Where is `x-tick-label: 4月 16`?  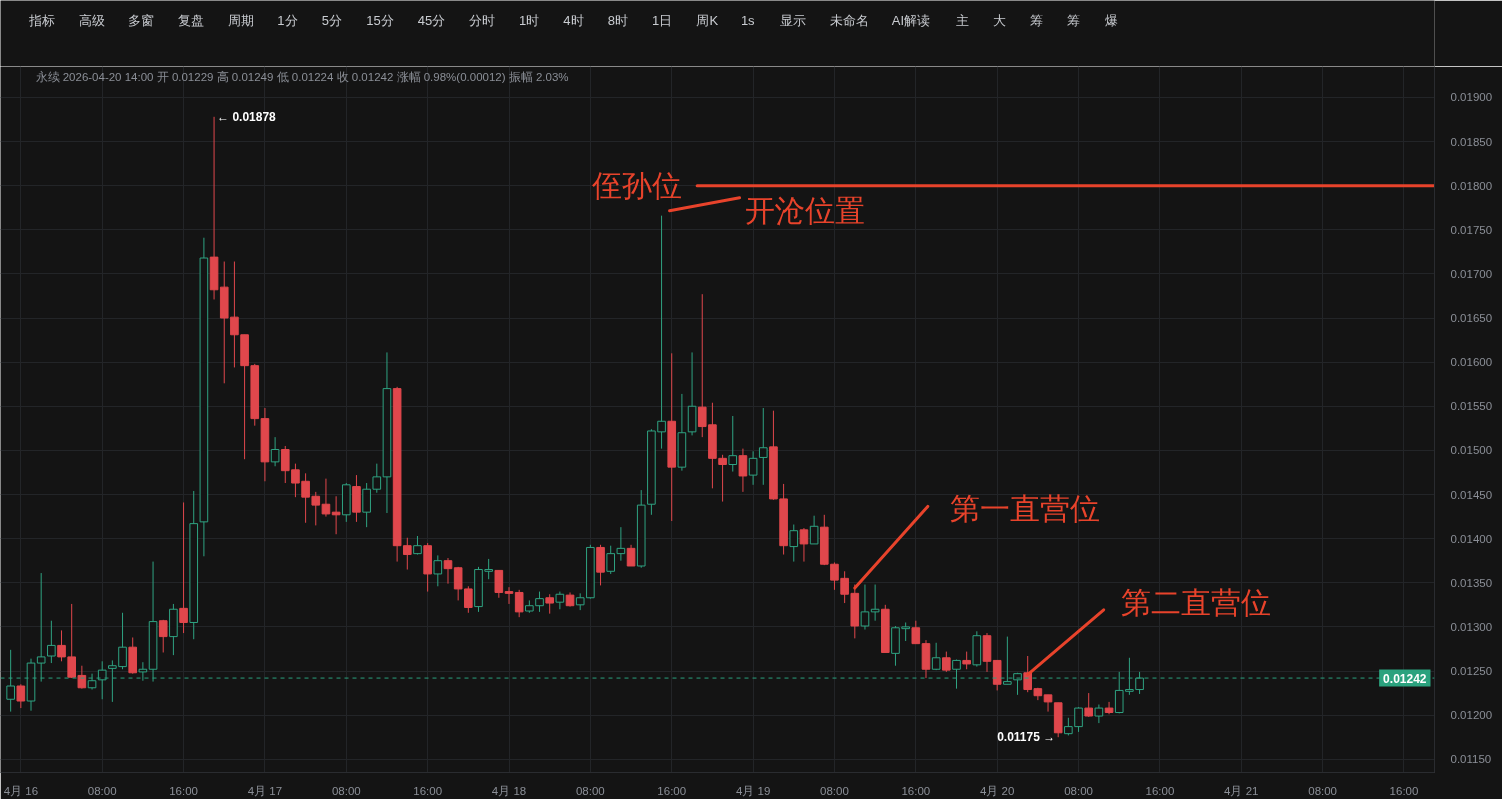 x-tick-label: 4月 16 is located at coordinates (21, 790).